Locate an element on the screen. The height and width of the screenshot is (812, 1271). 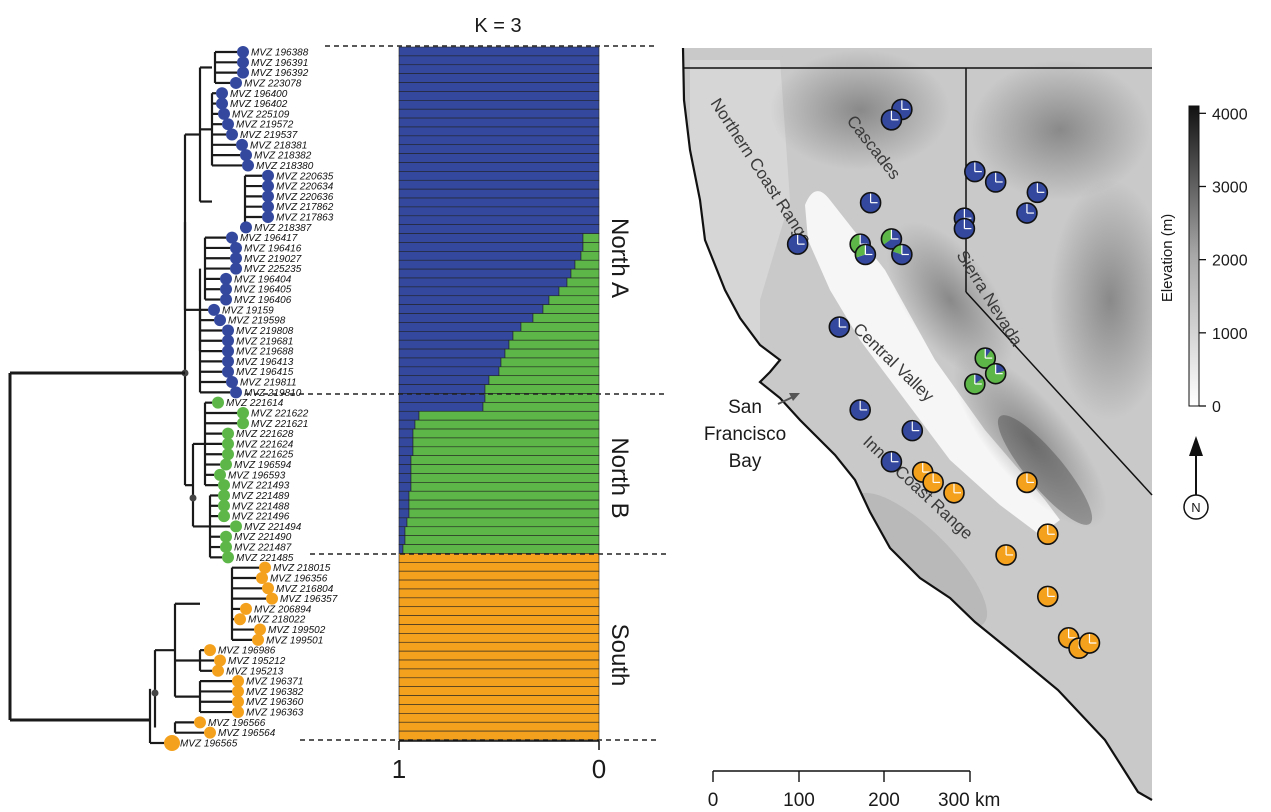
tip-label: MVZ 196406 is located at coordinates (263, 300).